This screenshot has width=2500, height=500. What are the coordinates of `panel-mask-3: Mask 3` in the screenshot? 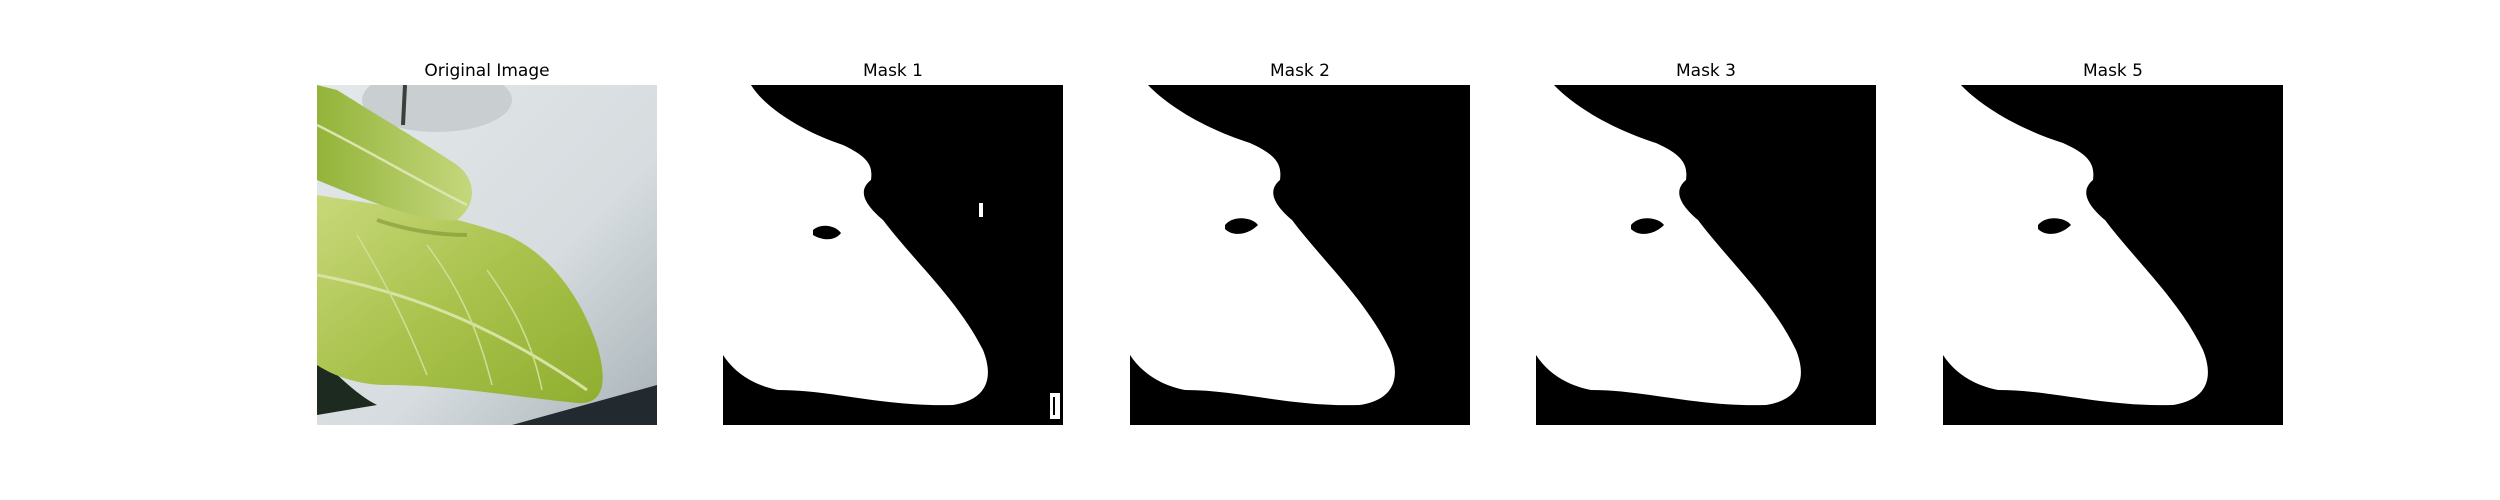 It's located at (1706, 241).